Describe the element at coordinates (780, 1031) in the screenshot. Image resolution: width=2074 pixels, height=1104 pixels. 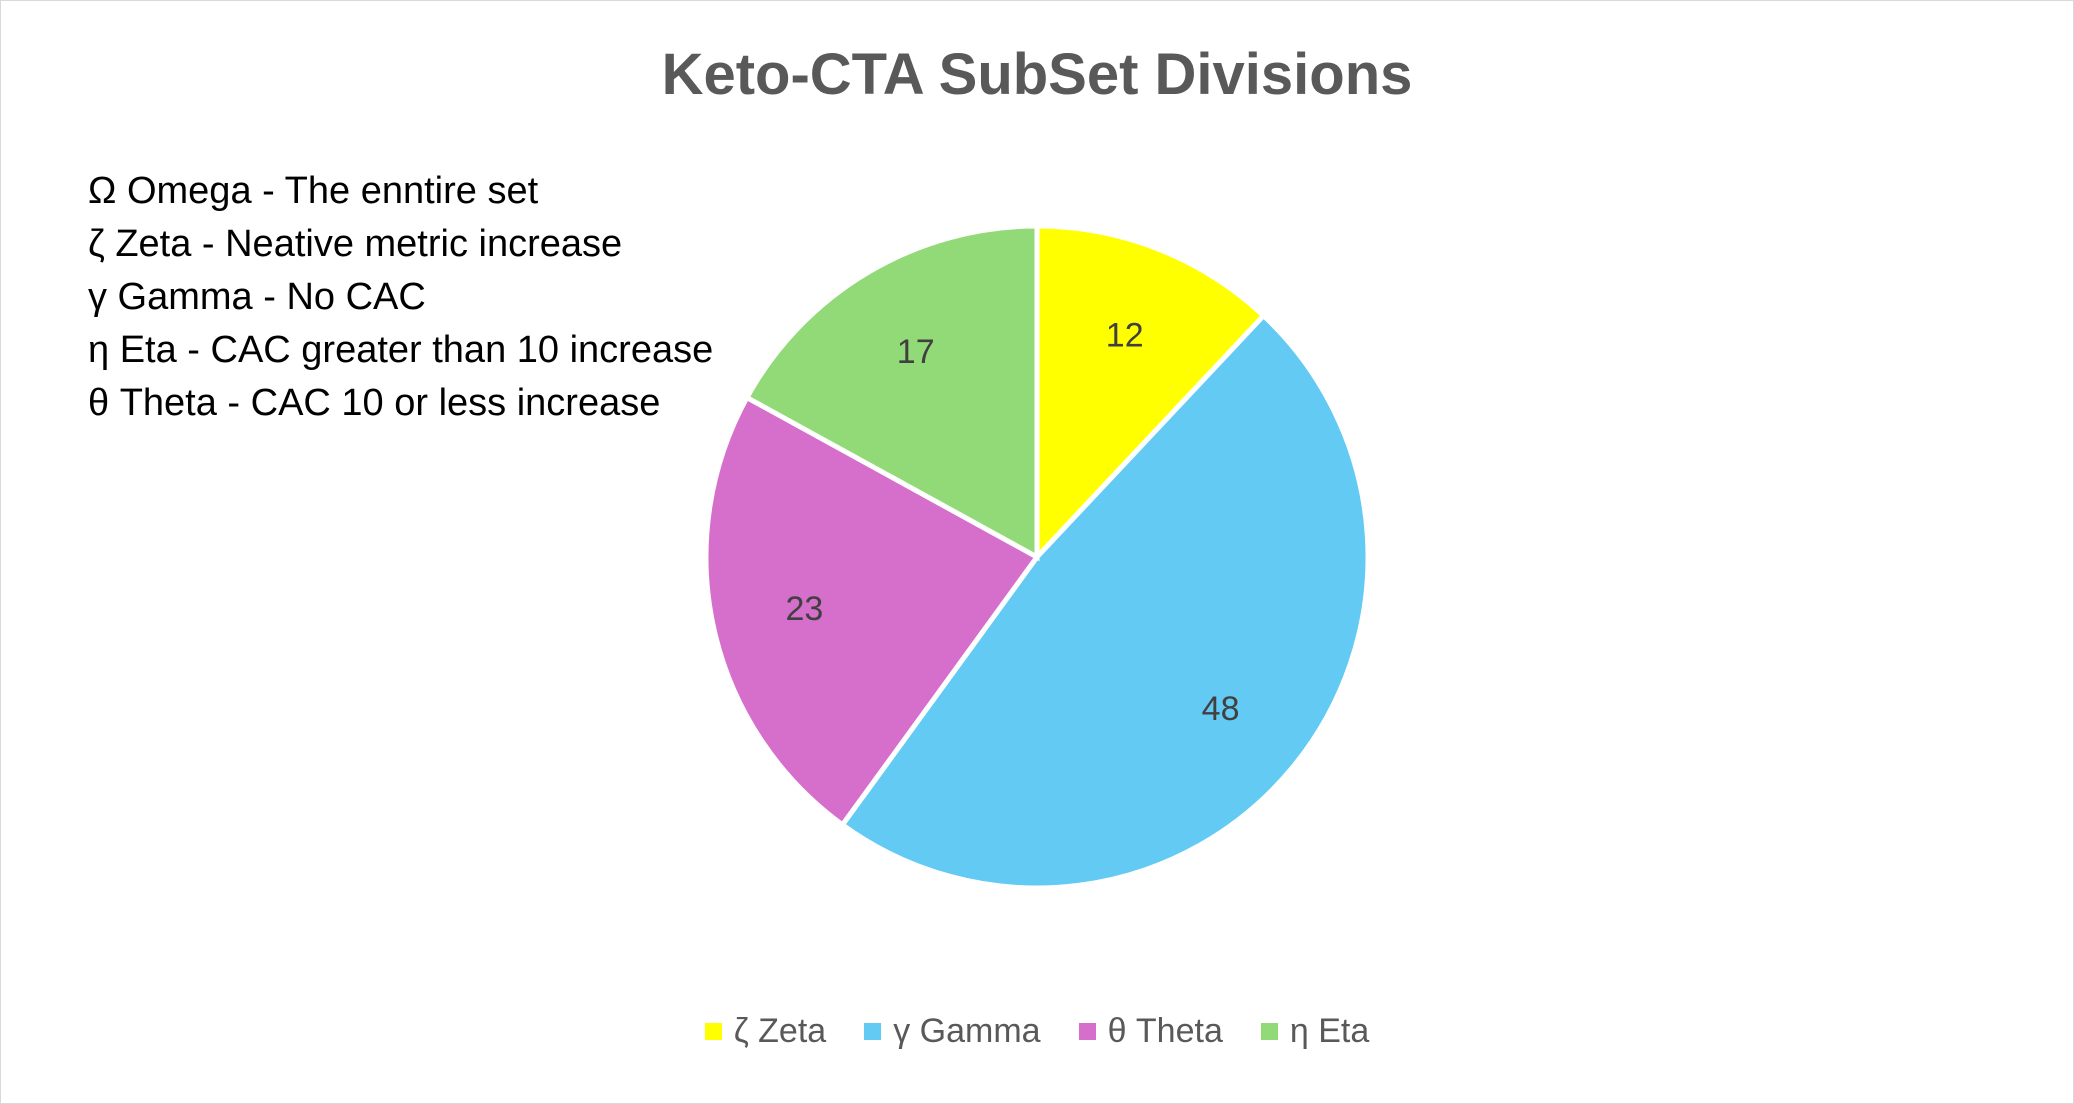
I see `legend-label-zeta: ζ Zeta` at that location.